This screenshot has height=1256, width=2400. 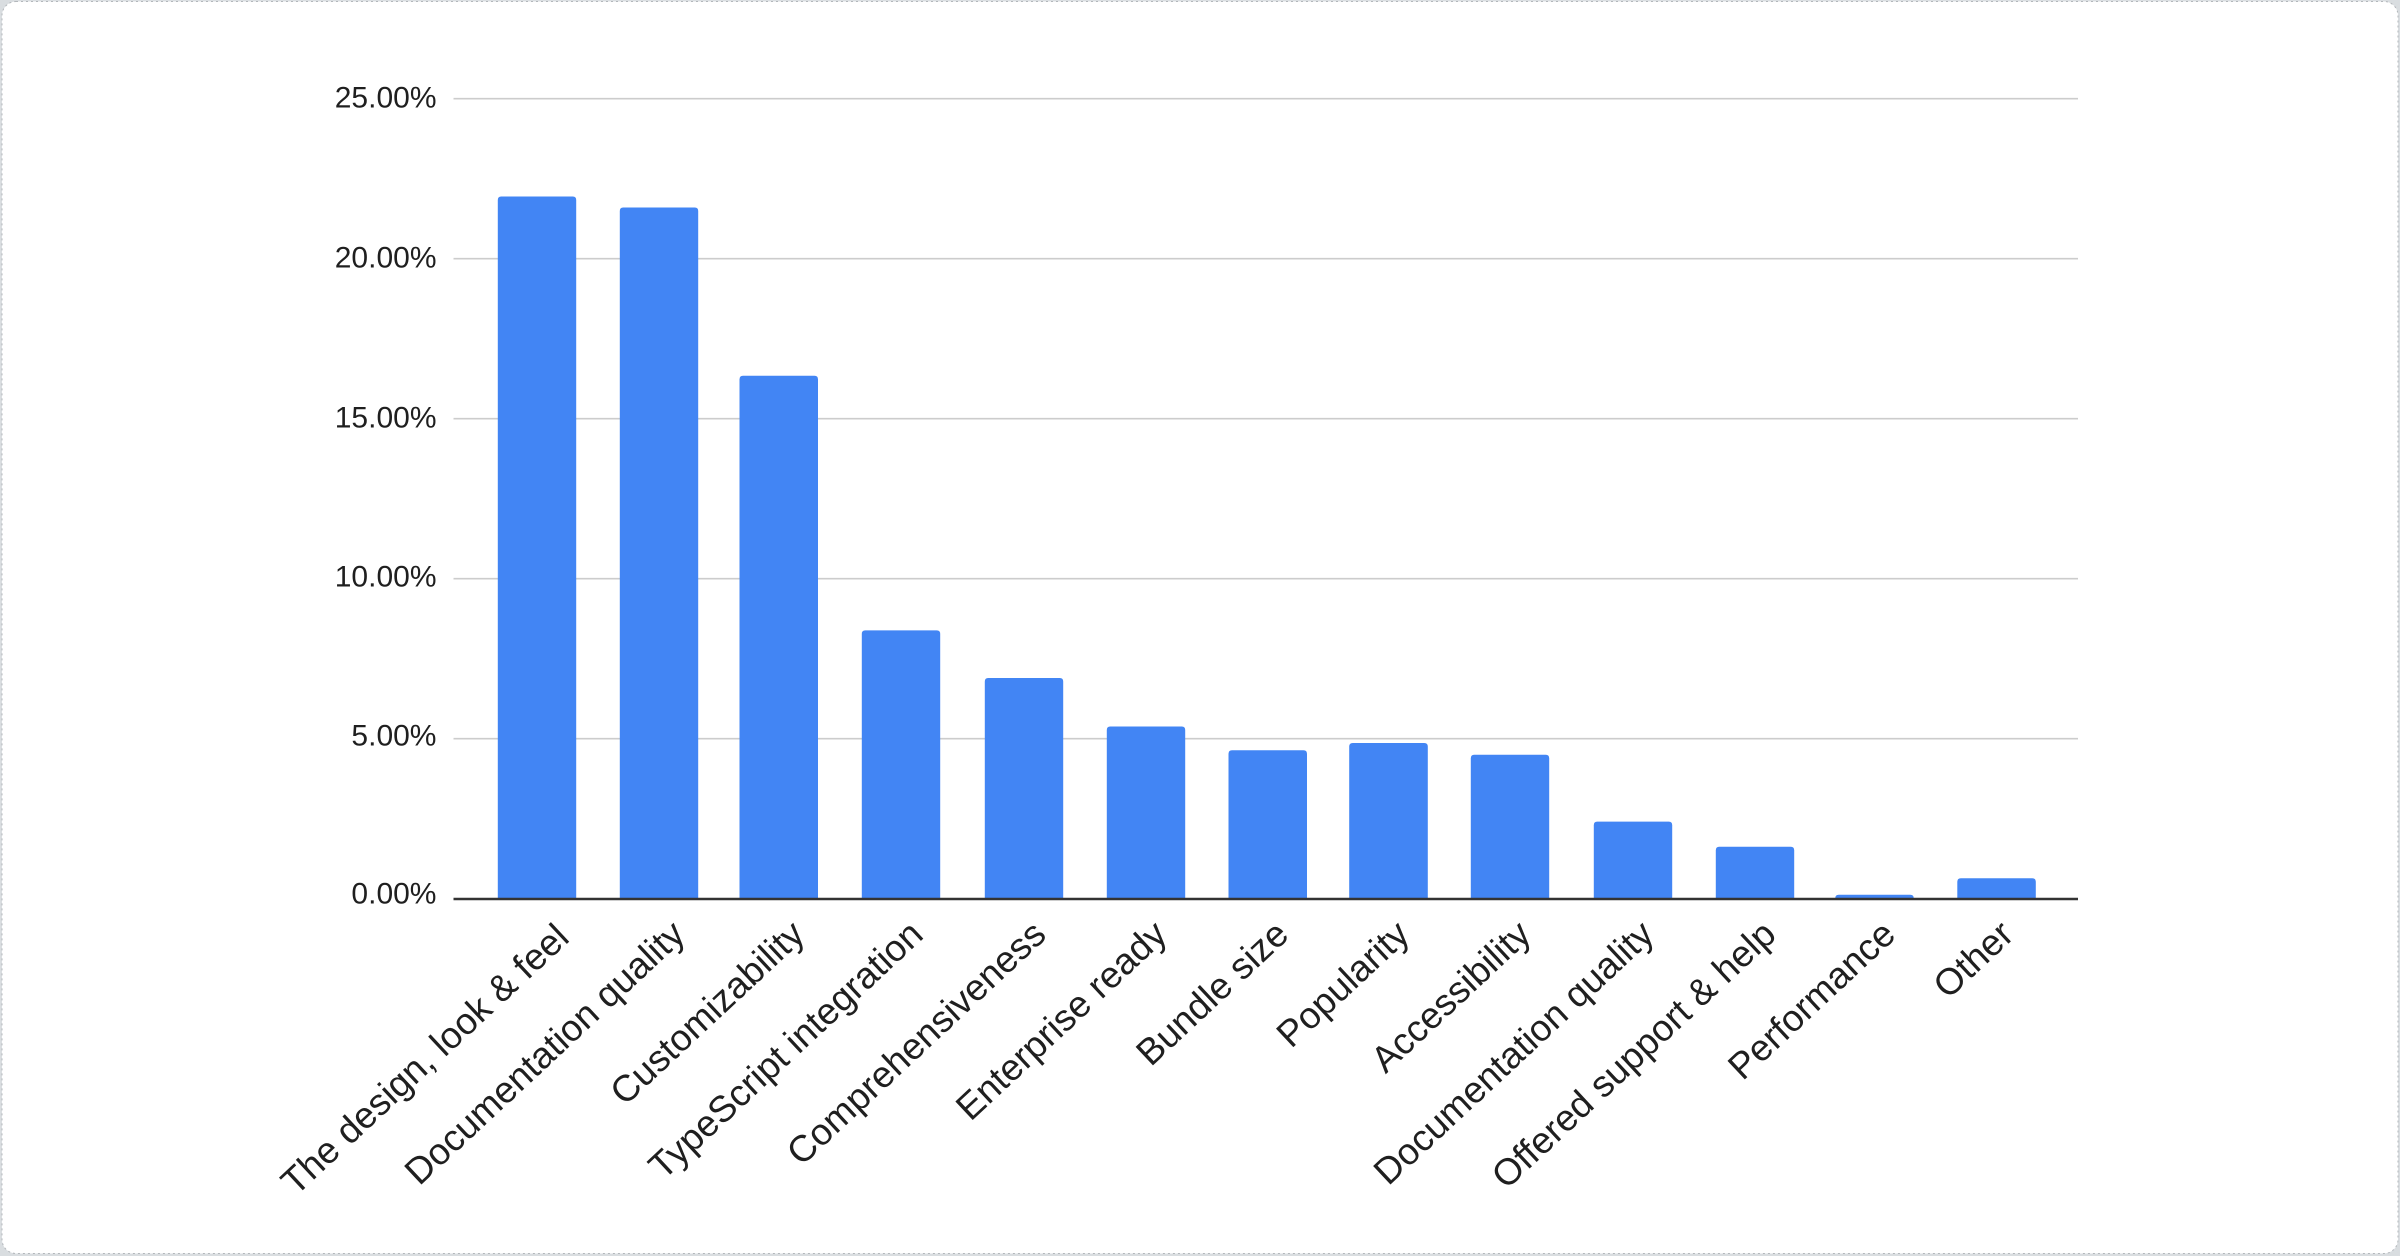 I want to click on svg-text: 5.00%, so click(x=393, y=736).